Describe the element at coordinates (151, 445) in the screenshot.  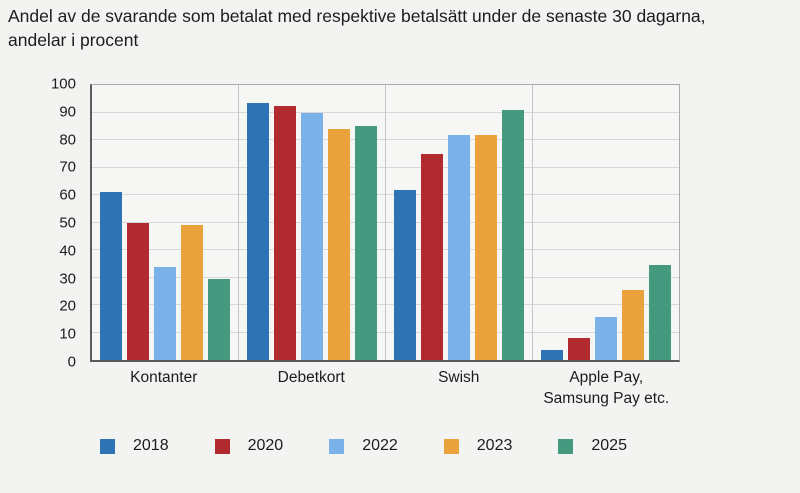
I see `legend-label: 2018` at that location.